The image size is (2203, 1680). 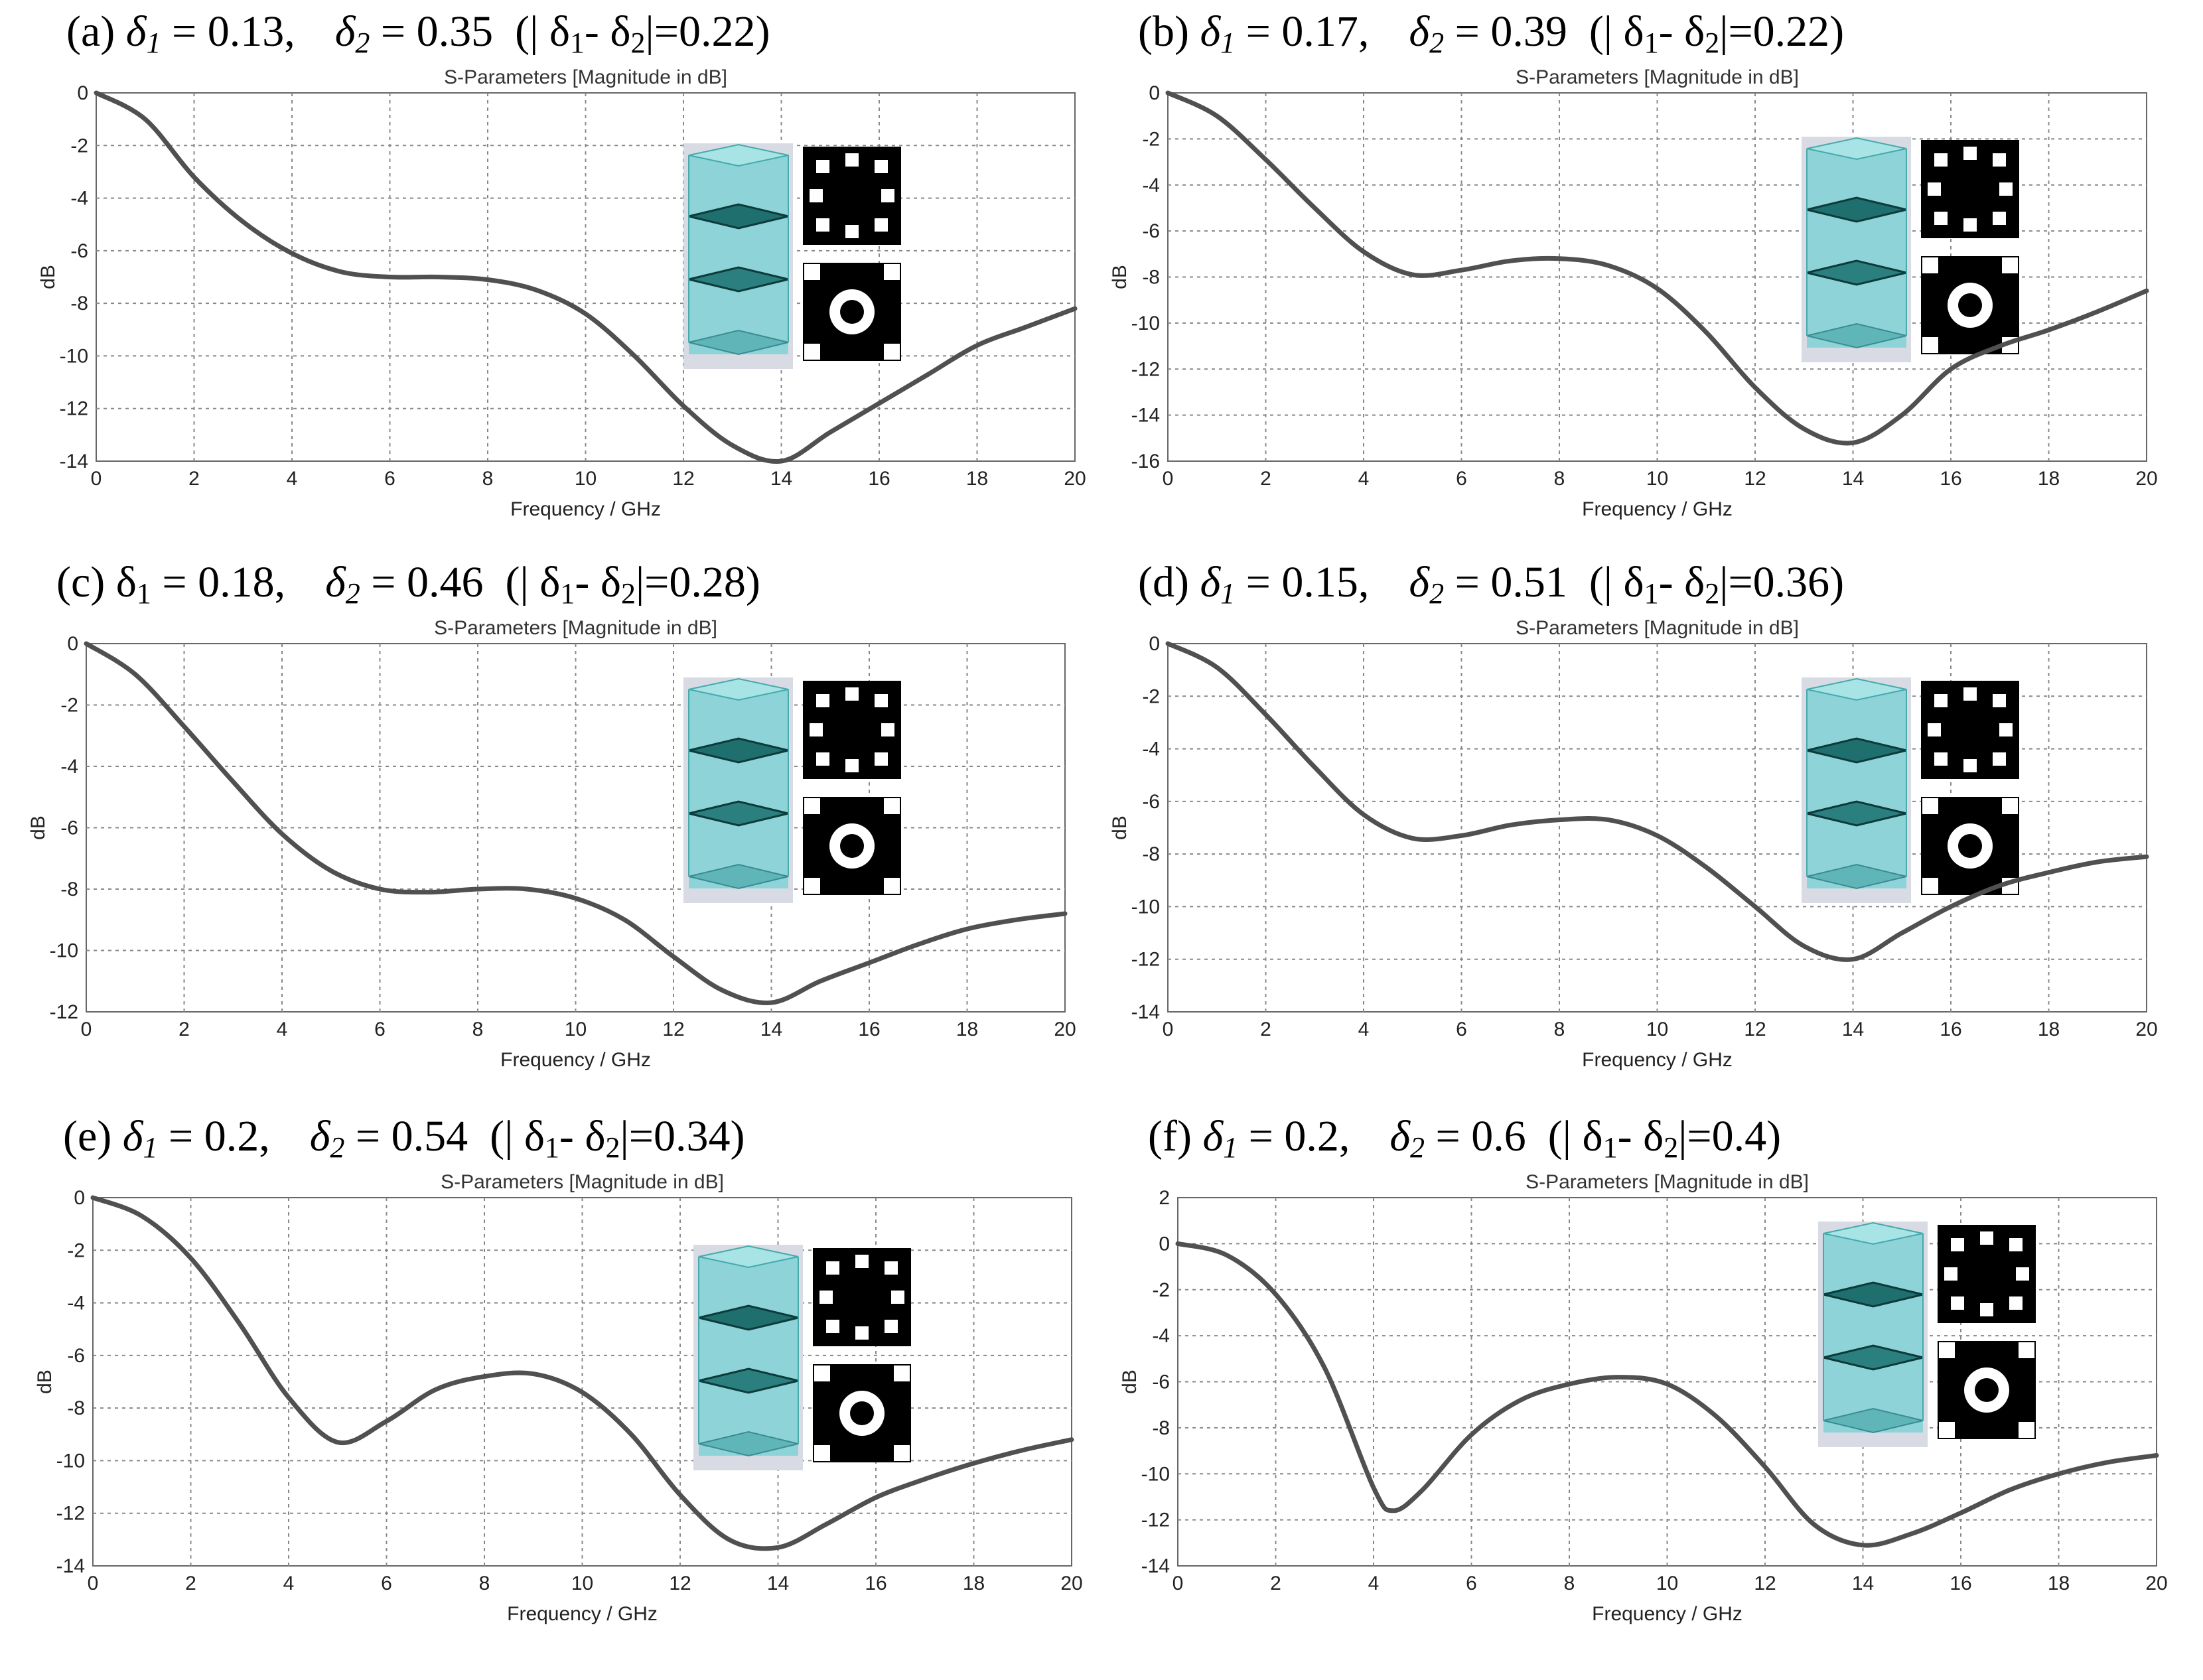 What do you see at coordinates (231, 1136) in the screenshot?
I see `delta1-value: 0.2` at bounding box center [231, 1136].